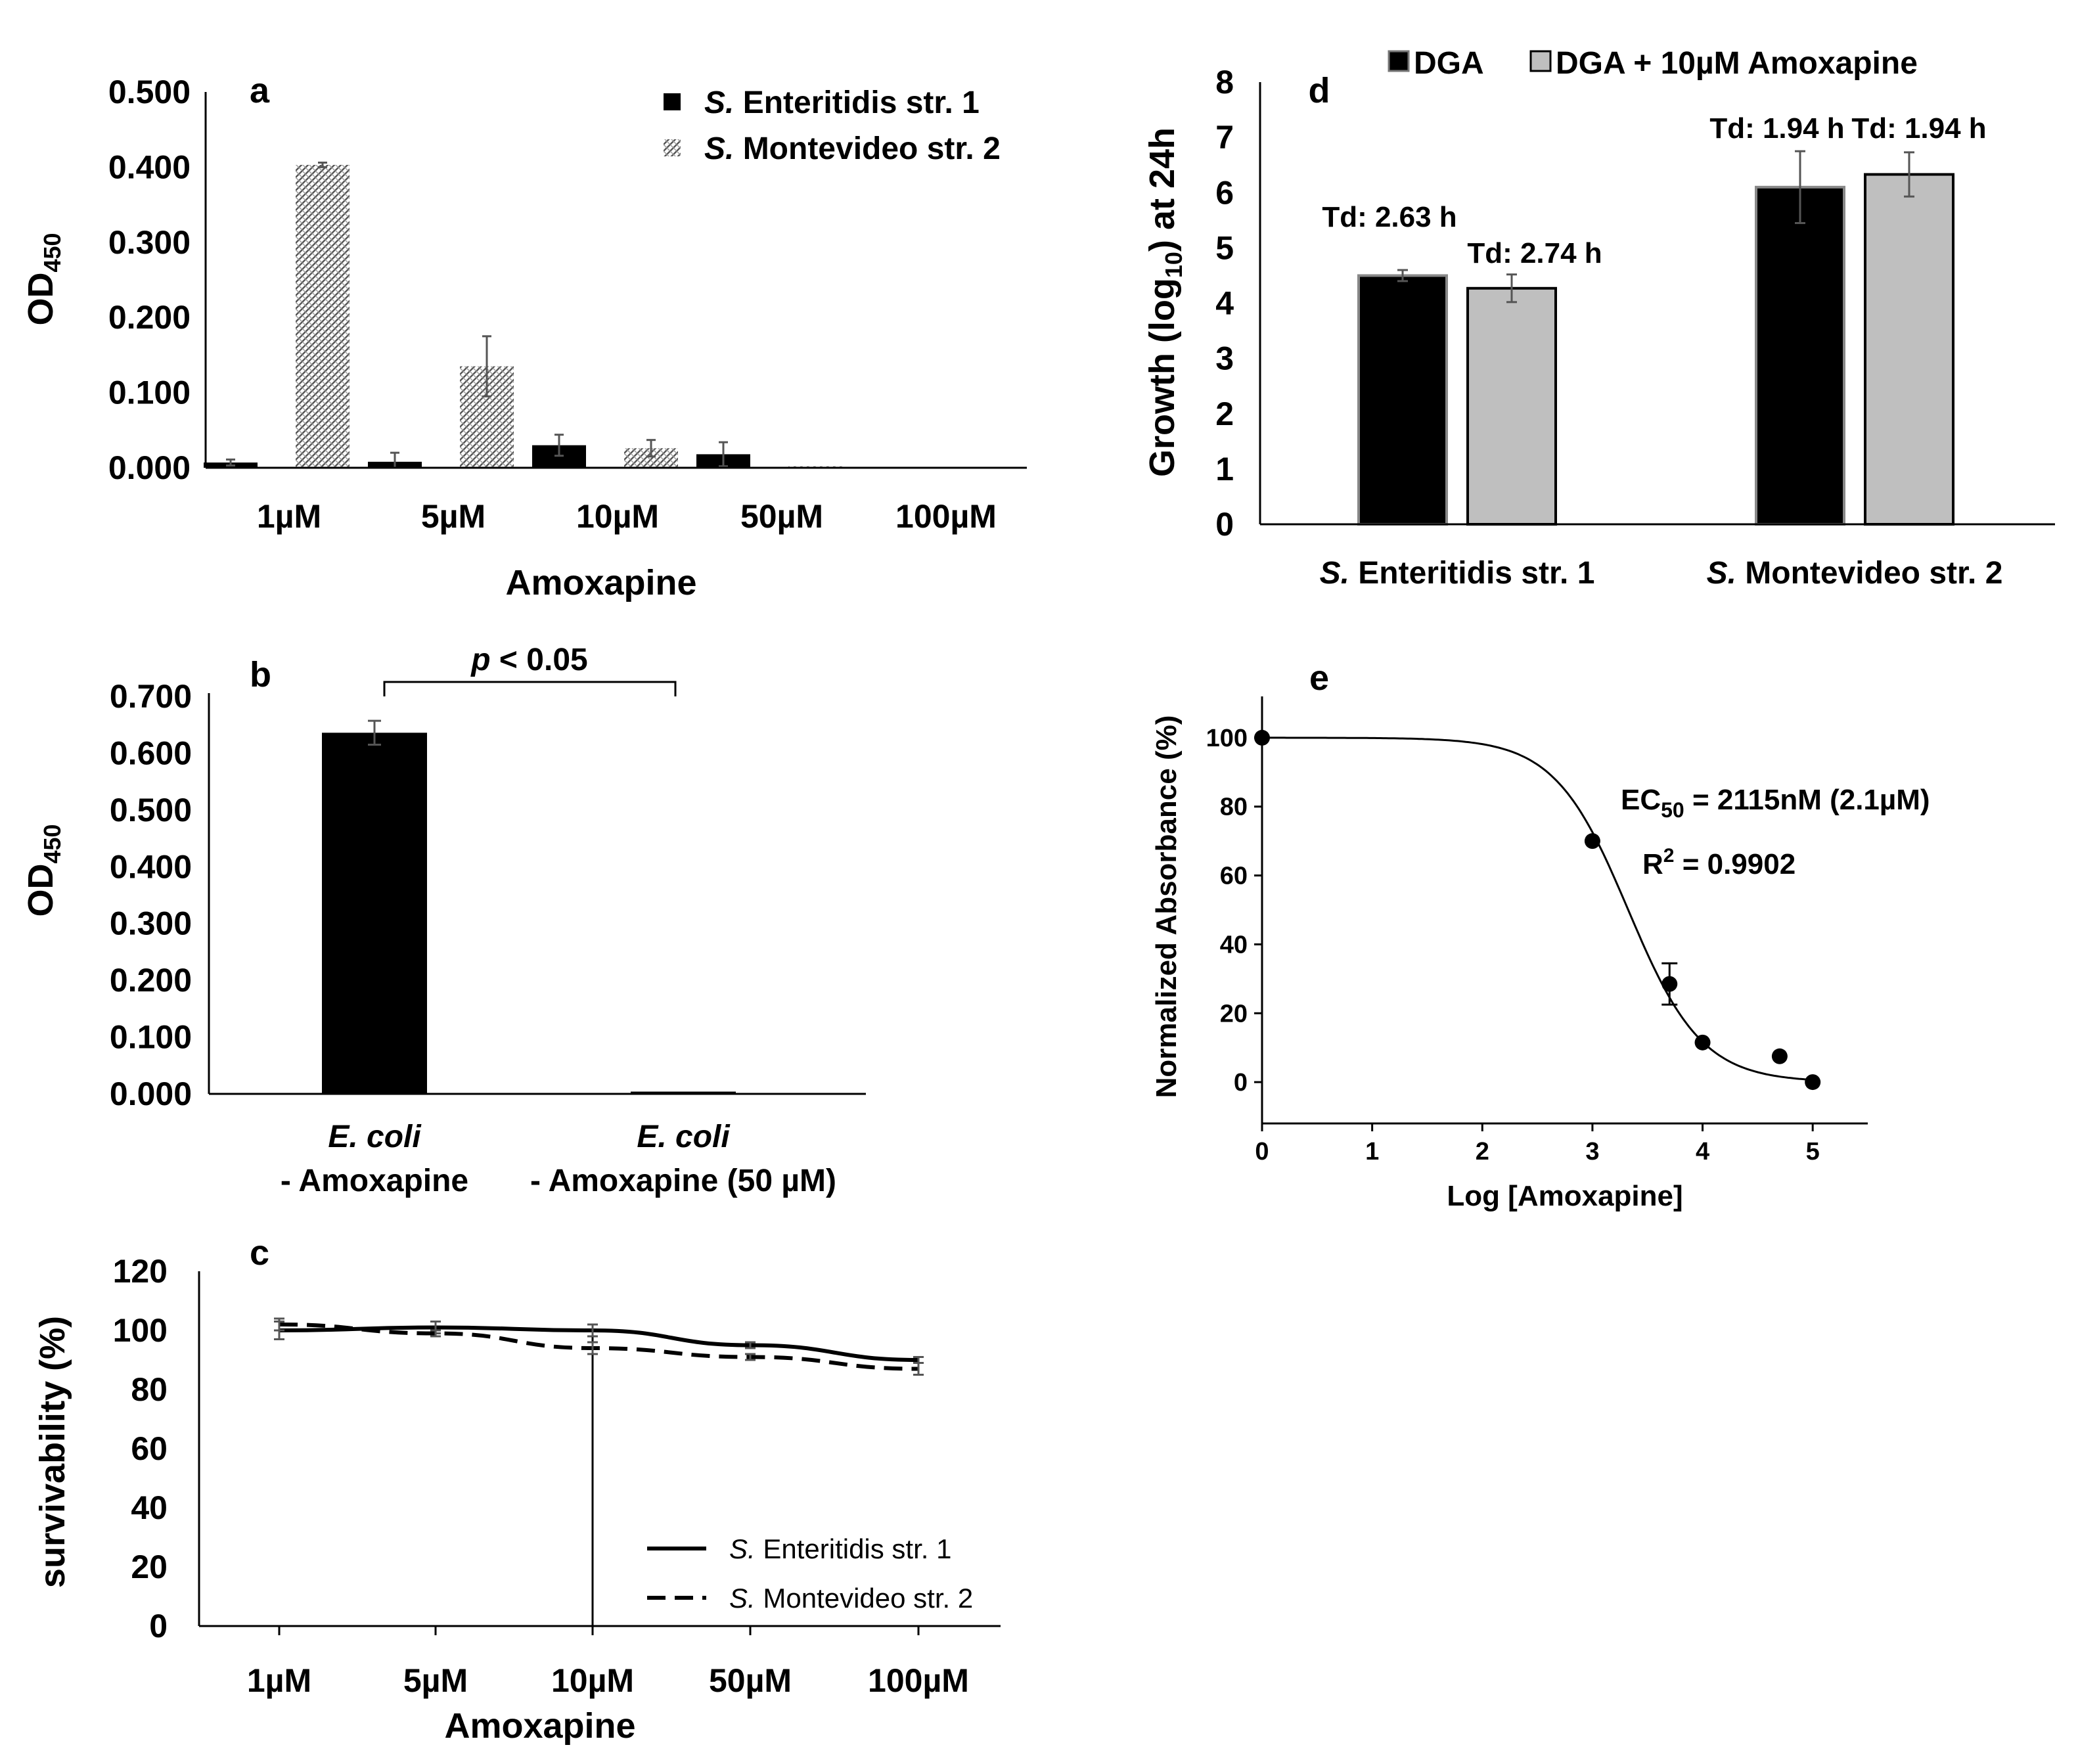 This screenshot has width=2078, height=1764. I want to click on panel-e-points, so click(1538, 910).